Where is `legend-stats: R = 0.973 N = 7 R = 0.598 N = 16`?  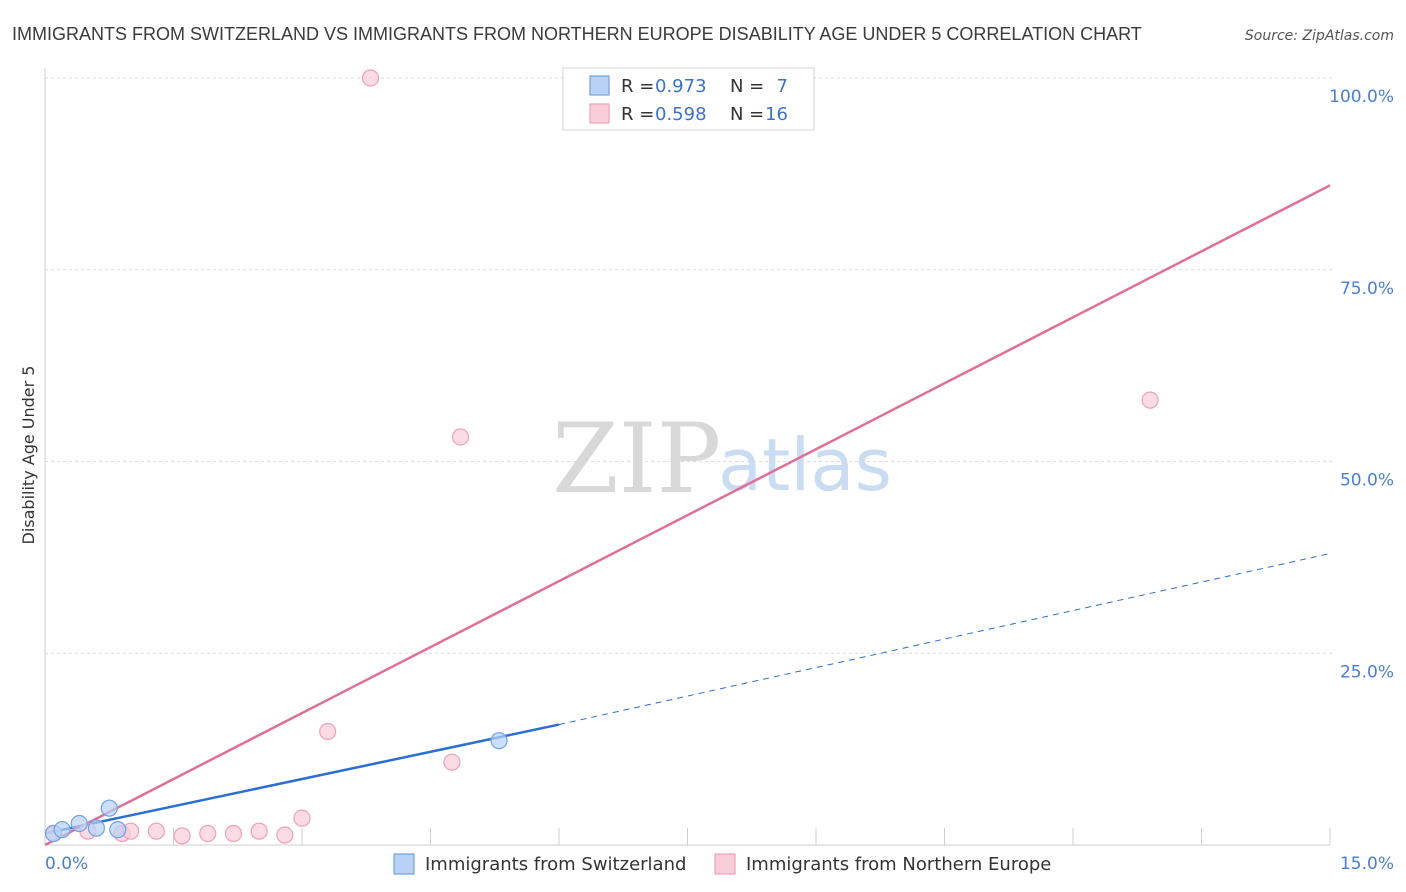 legend-stats: R = 0.973 N = 7 R = 0.598 N = 16 is located at coordinates (688, 99).